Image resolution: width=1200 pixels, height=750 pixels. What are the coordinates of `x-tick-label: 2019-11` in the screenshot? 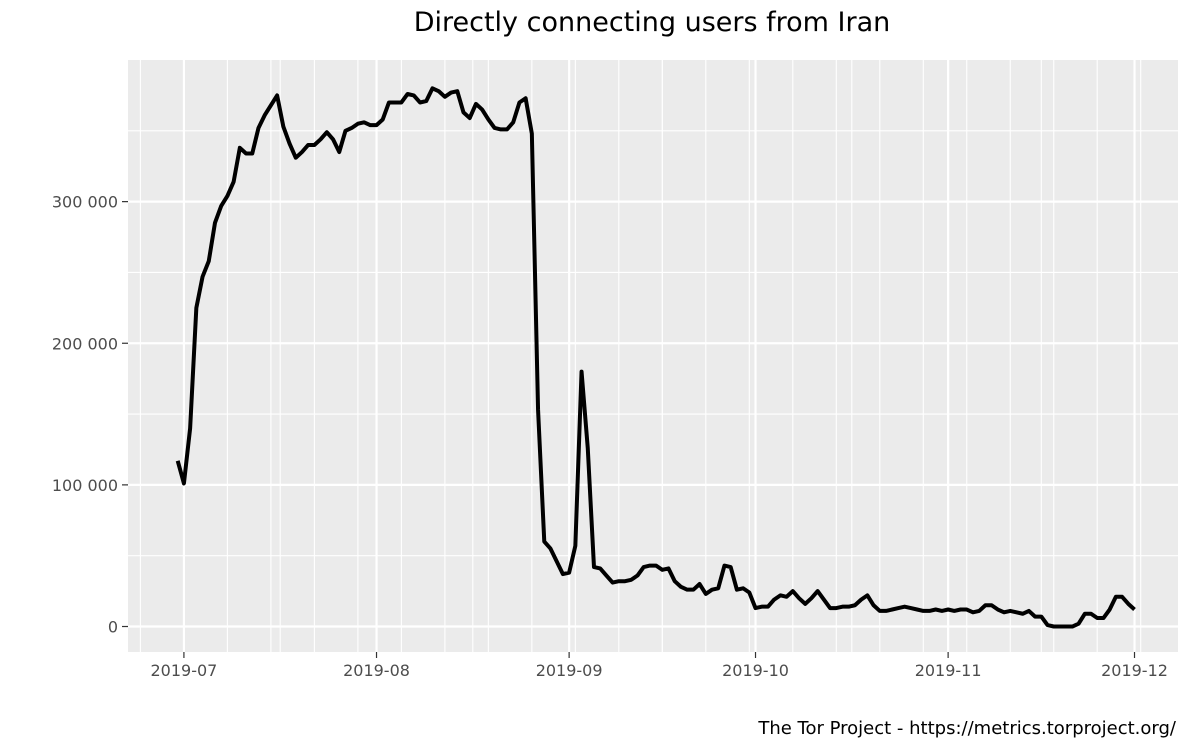 It's located at (948, 670).